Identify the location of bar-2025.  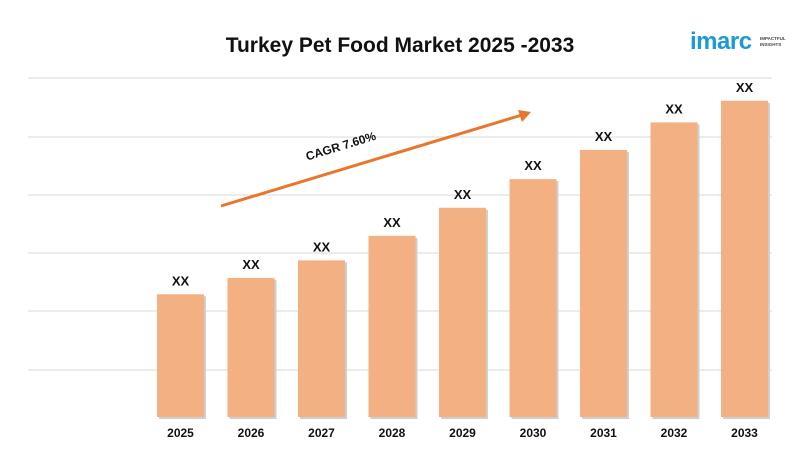
(180, 355).